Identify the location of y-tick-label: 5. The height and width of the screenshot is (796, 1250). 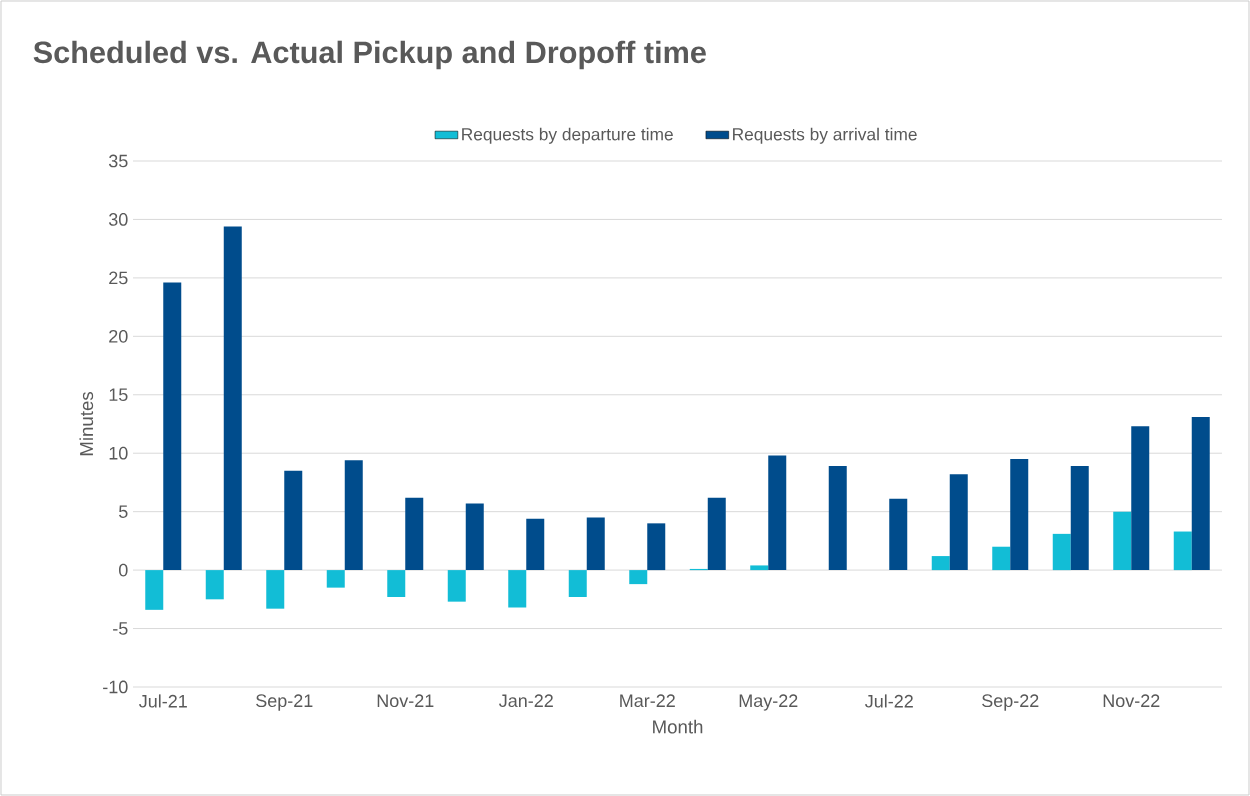
(123, 511).